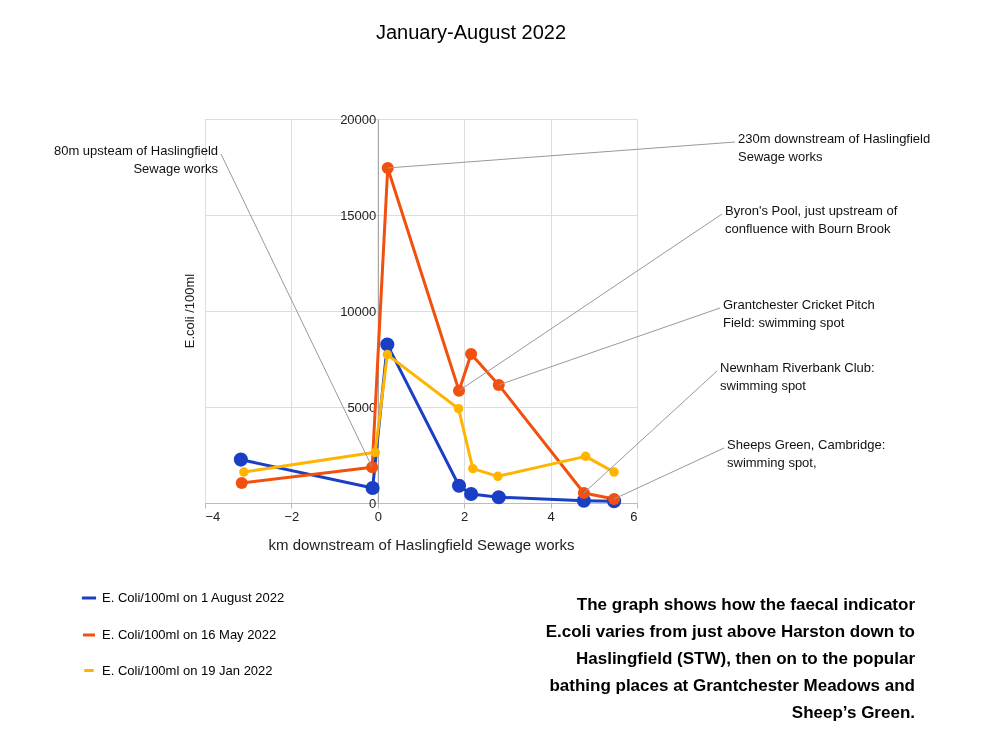  What do you see at coordinates (193, 597) in the screenshot?
I see `legend-label: E. Coli/100ml on 1 August 2022` at bounding box center [193, 597].